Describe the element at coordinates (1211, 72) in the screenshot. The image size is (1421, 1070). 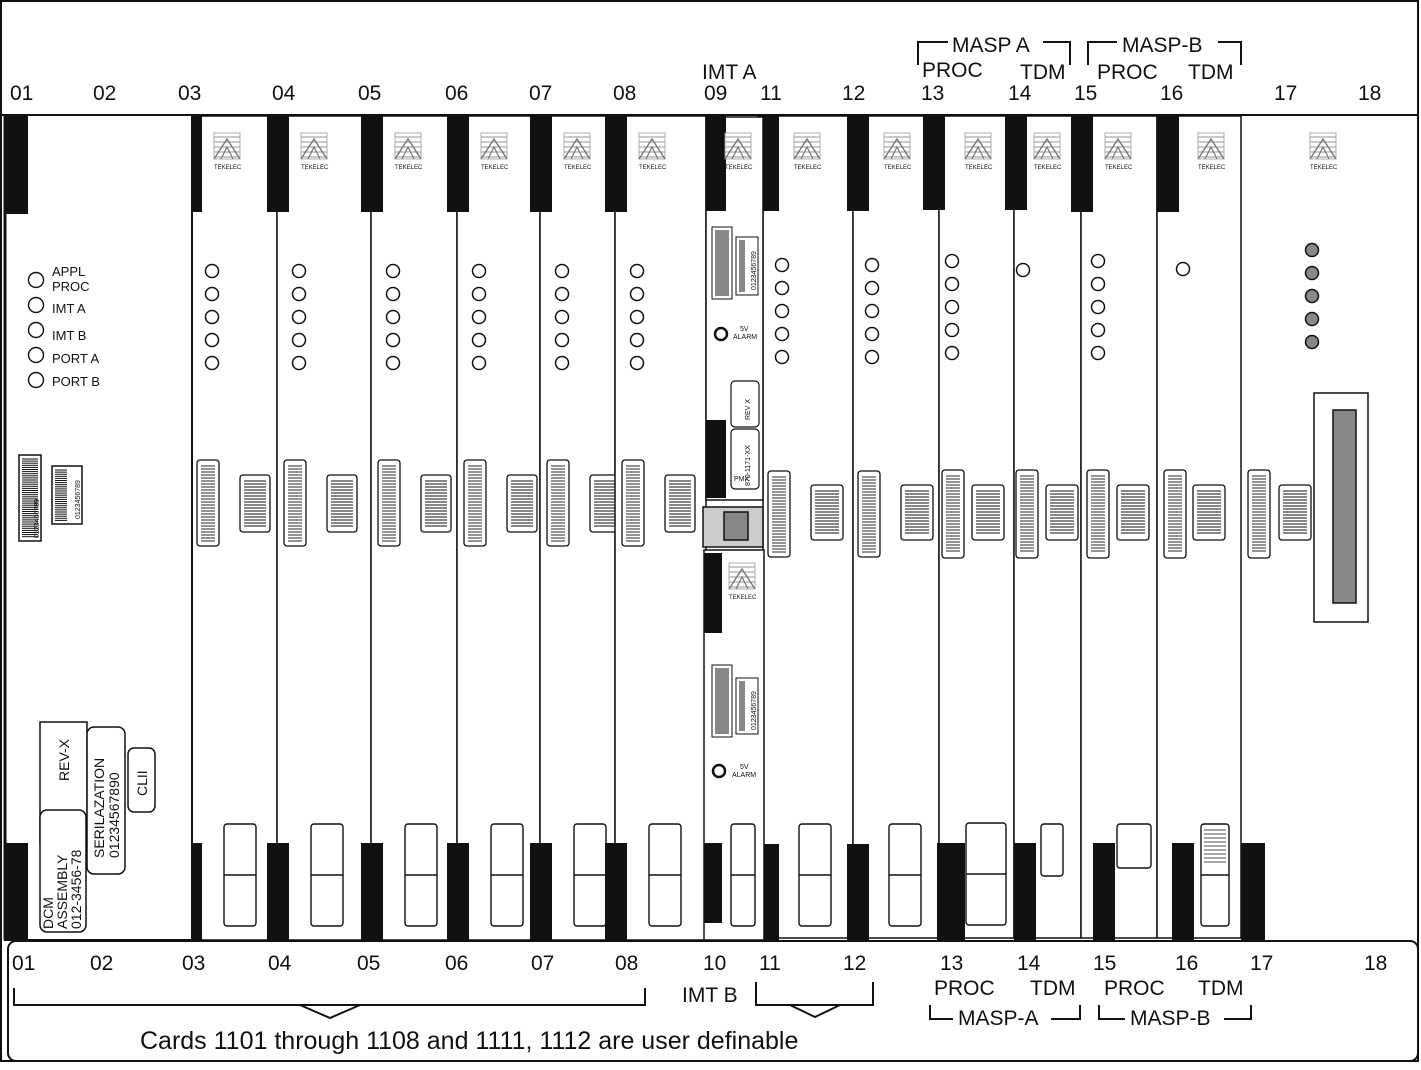
I see `masp-b-tdm-label: TDM` at that location.